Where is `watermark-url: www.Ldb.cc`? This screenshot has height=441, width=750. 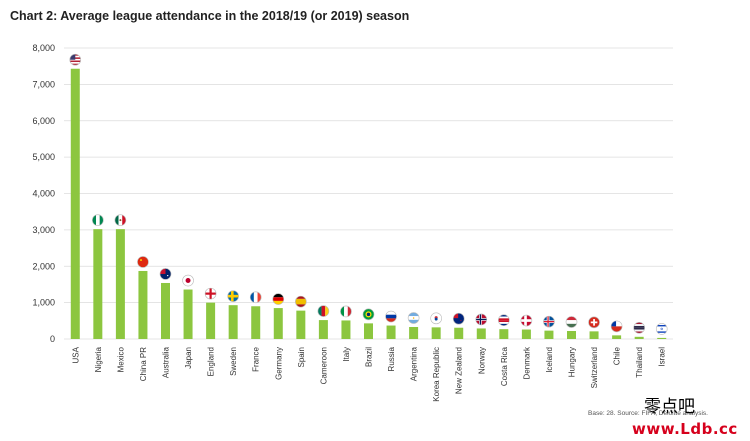
watermark-url: www.Ldb.cc is located at coordinates (685, 429).